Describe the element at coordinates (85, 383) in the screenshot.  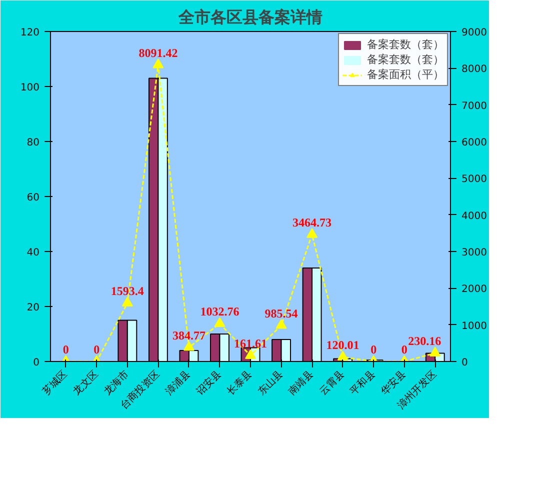
I see `x-tick-label: 龙文区` at that location.